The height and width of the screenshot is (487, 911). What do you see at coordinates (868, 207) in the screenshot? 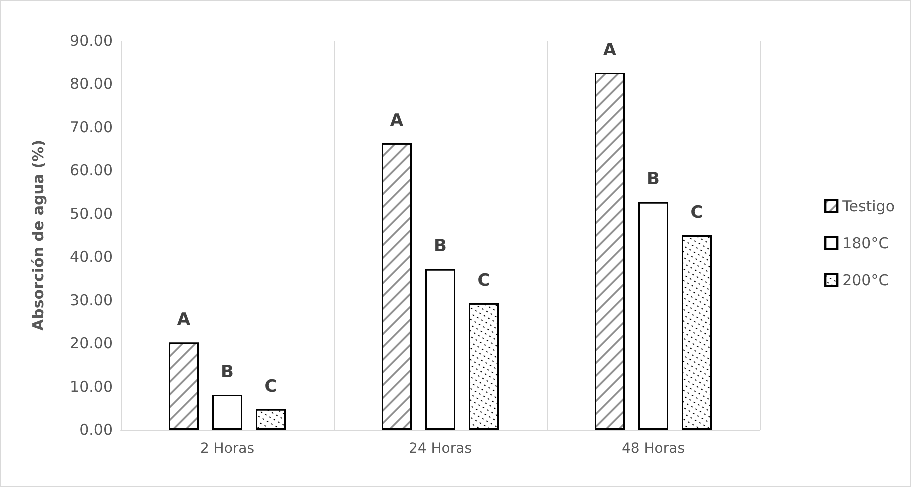
I see `legend-label: Testigo` at bounding box center [868, 207].